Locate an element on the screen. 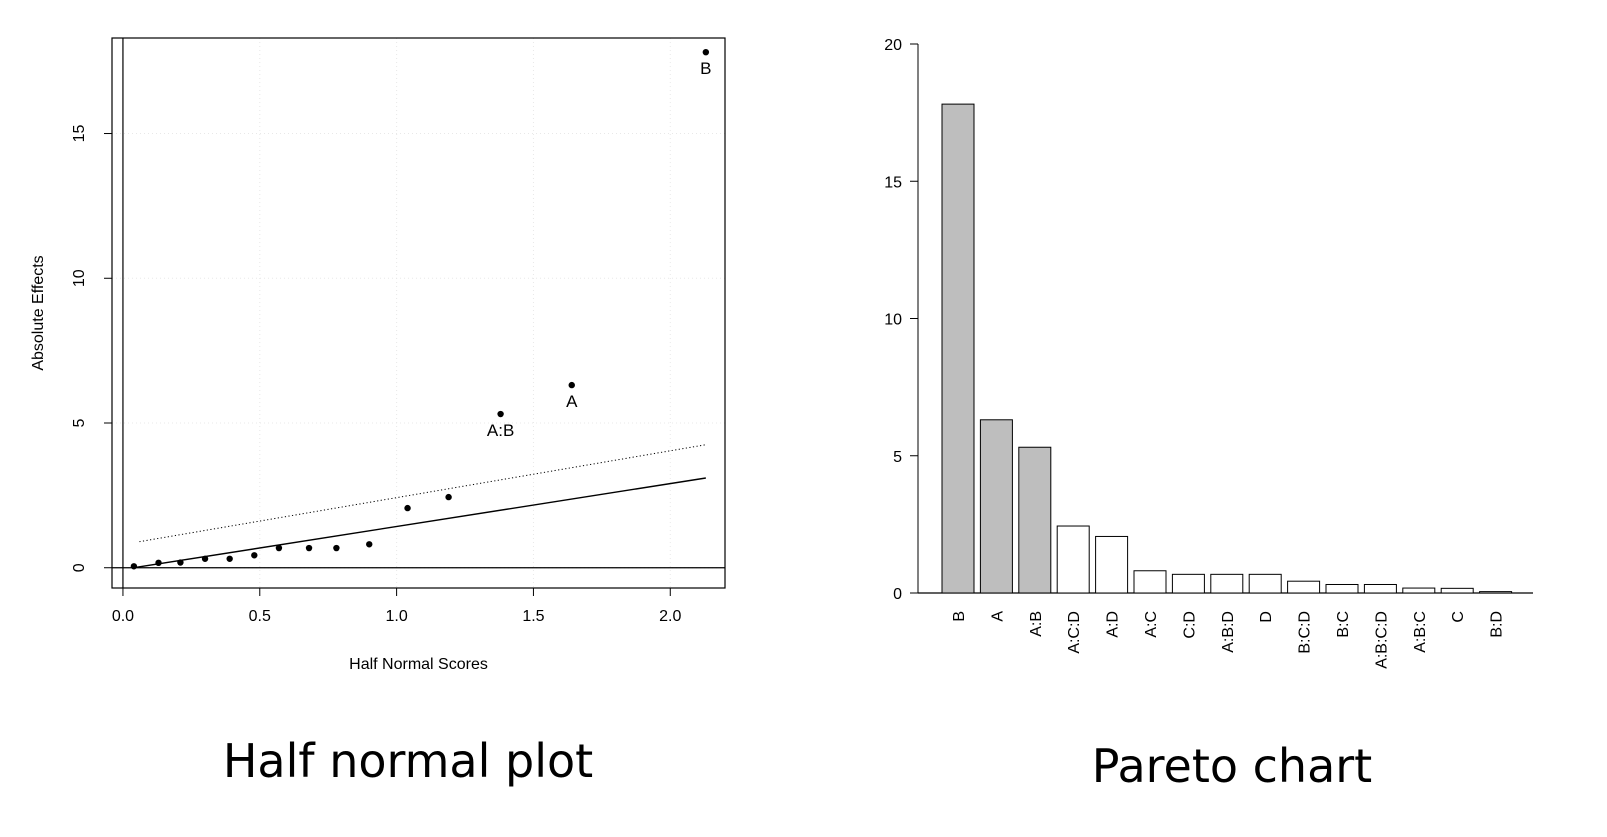 The image size is (1607, 837). category-label: A:B:D is located at coordinates (1228, 632).